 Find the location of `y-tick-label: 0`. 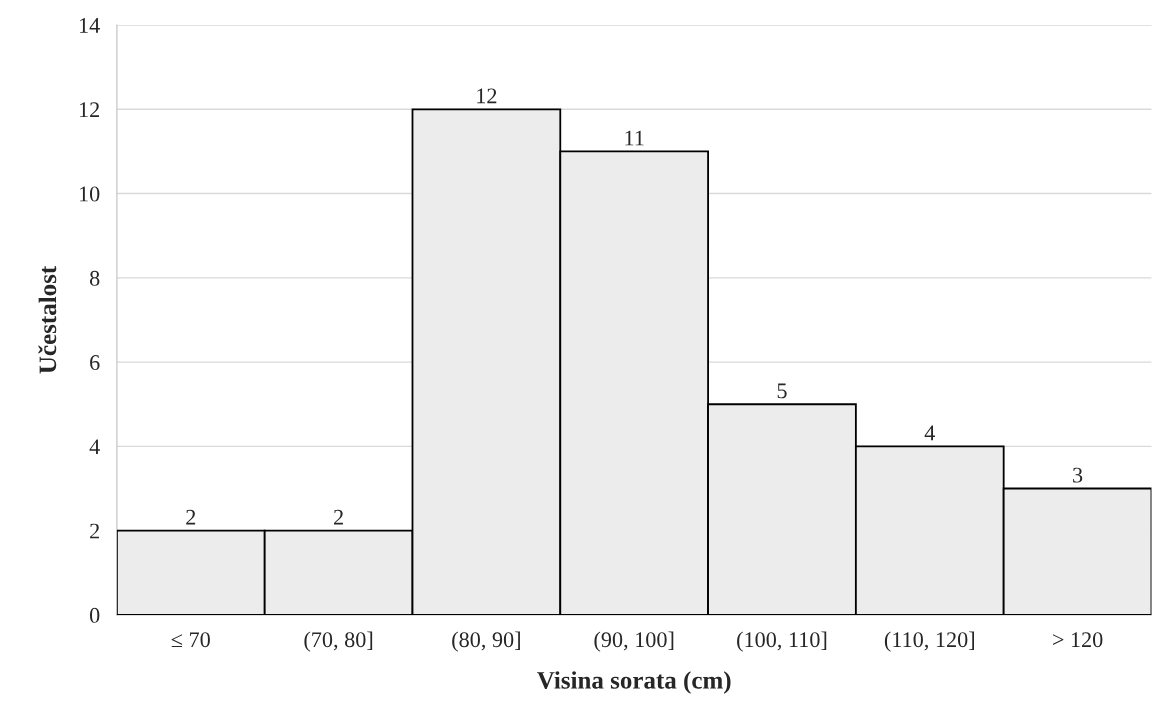

y-tick-label: 0 is located at coordinates (94, 615).